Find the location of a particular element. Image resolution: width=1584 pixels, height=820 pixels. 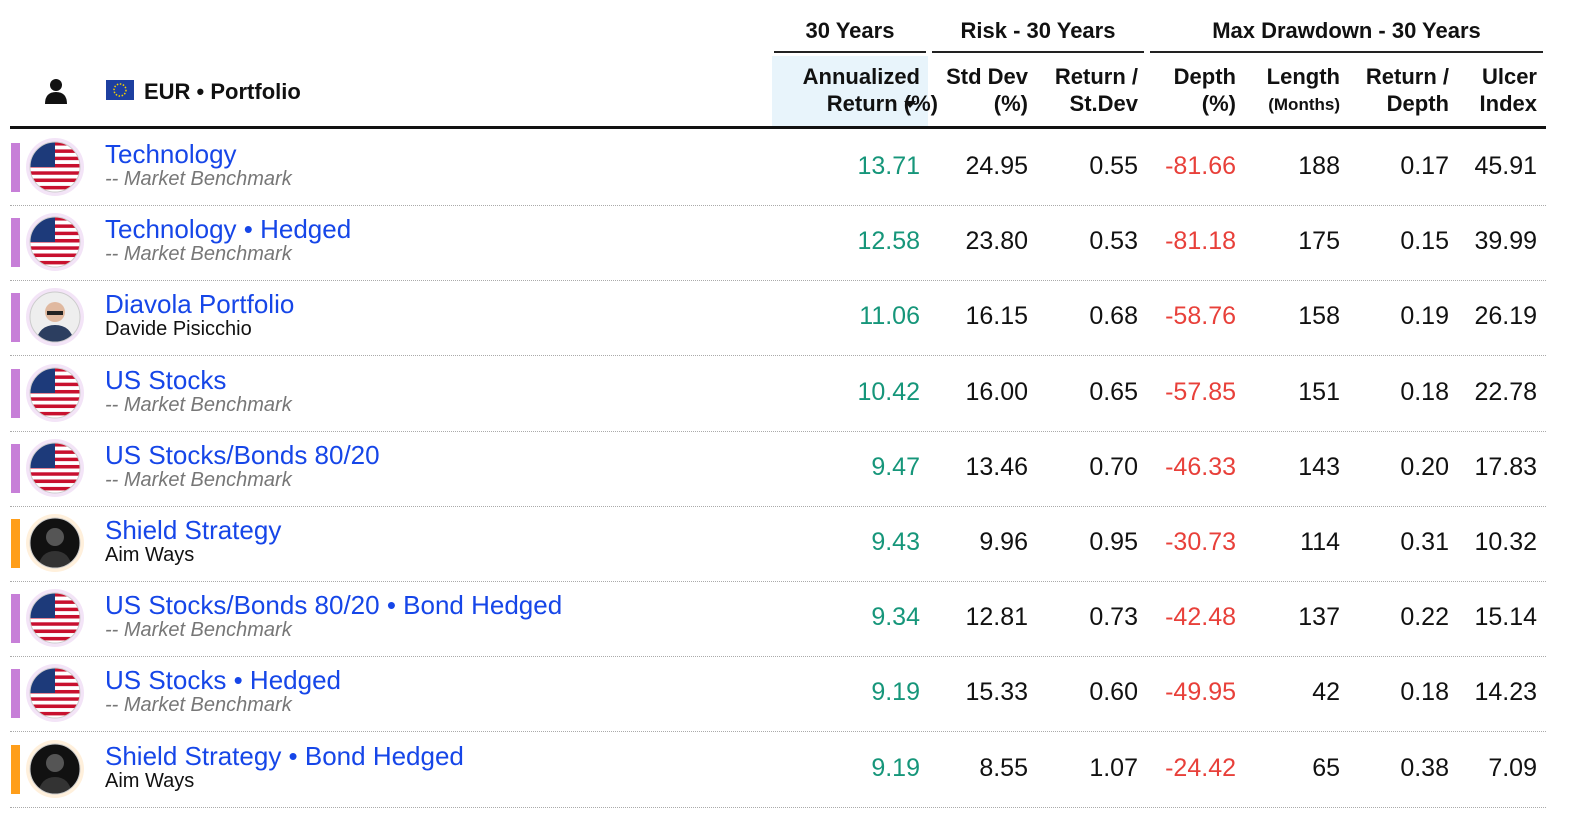

portfolio-name: Technology is located at coordinates (171, 154).